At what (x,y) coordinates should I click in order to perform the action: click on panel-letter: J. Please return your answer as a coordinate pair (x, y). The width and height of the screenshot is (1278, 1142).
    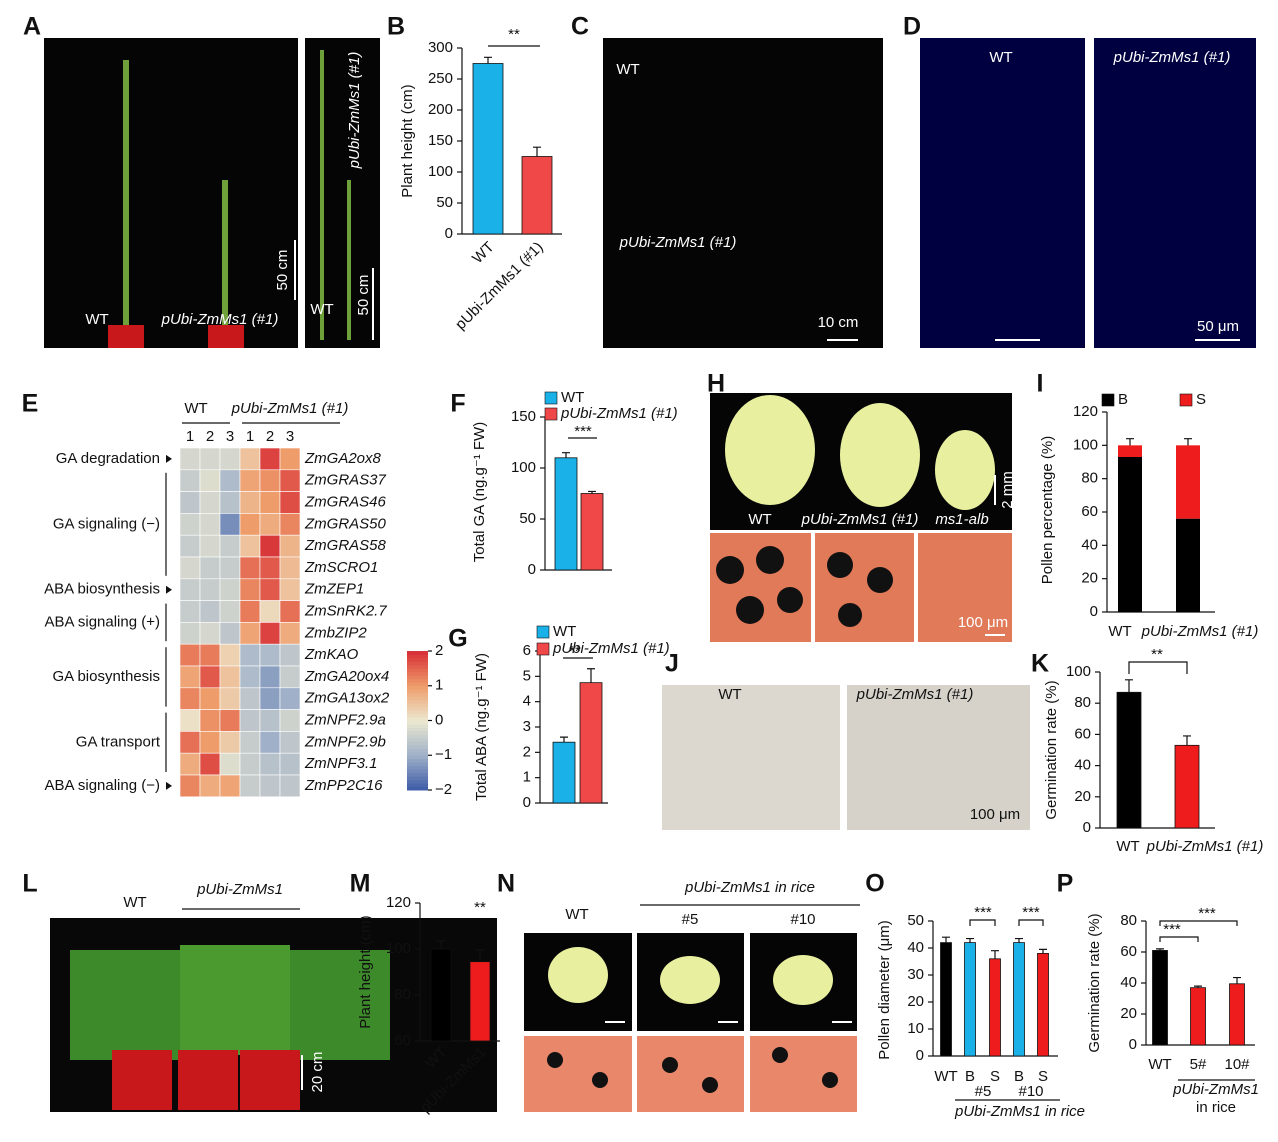
    Looking at the image, I should click on (672, 664).